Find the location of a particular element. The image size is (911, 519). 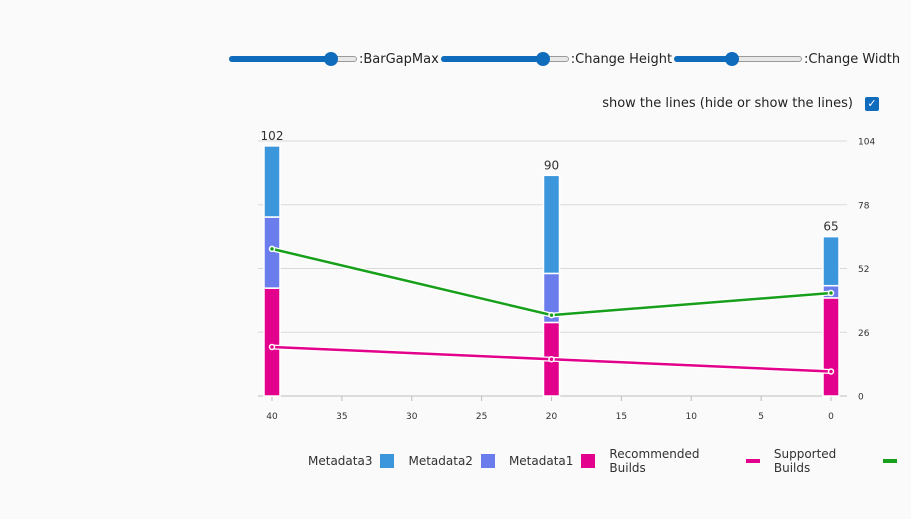

change-width-control: :Change Width is located at coordinates (788, 59).